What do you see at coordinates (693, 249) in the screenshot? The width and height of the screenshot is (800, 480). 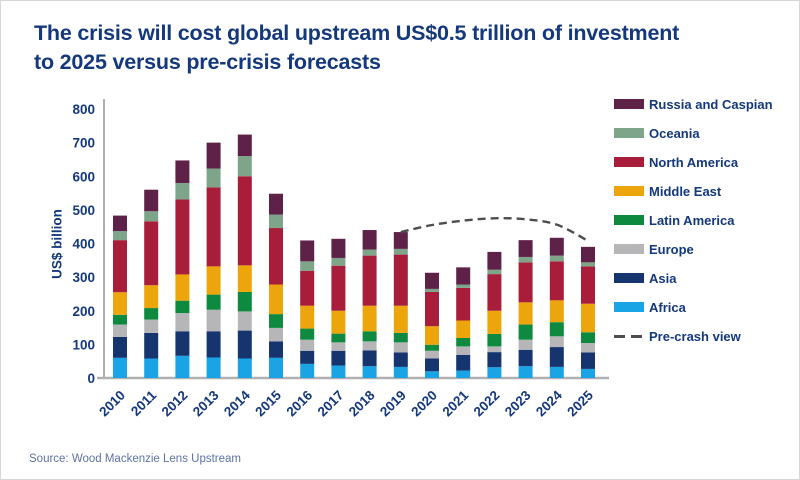 I see `legend-item: Europe` at bounding box center [693, 249].